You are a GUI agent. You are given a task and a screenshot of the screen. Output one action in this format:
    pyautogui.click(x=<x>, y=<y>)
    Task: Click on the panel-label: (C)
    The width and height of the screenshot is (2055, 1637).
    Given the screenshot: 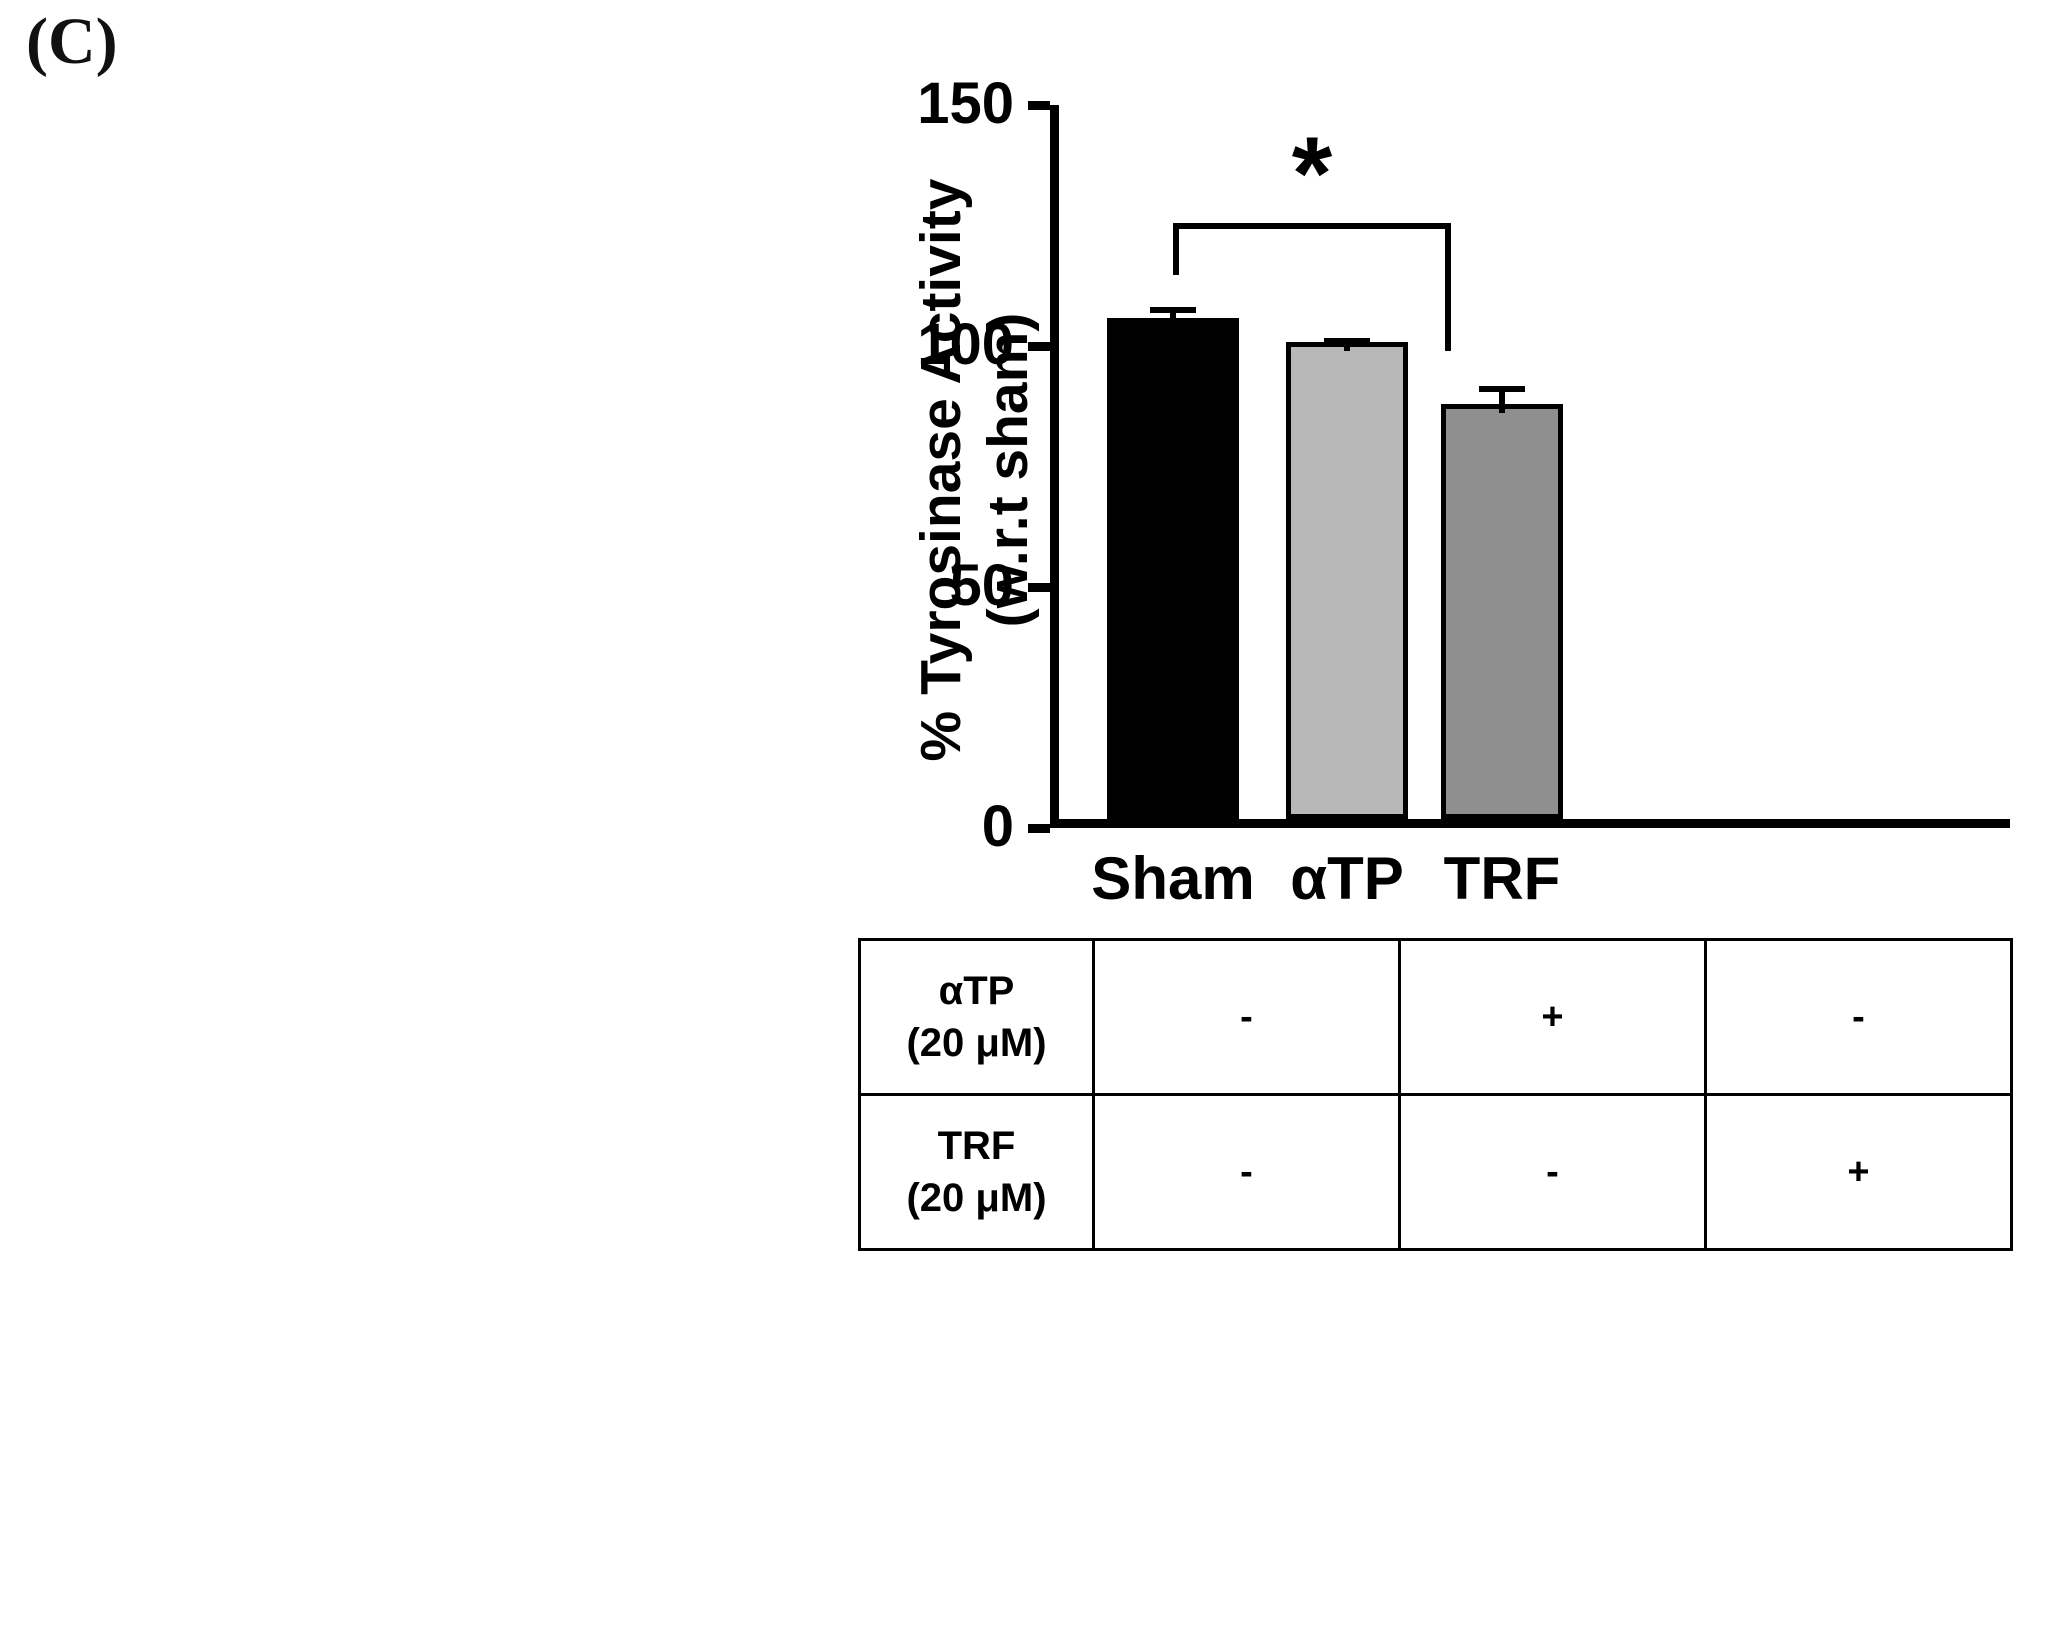 What is the action you would take?
    pyautogui.click(x=72, y=41)
    